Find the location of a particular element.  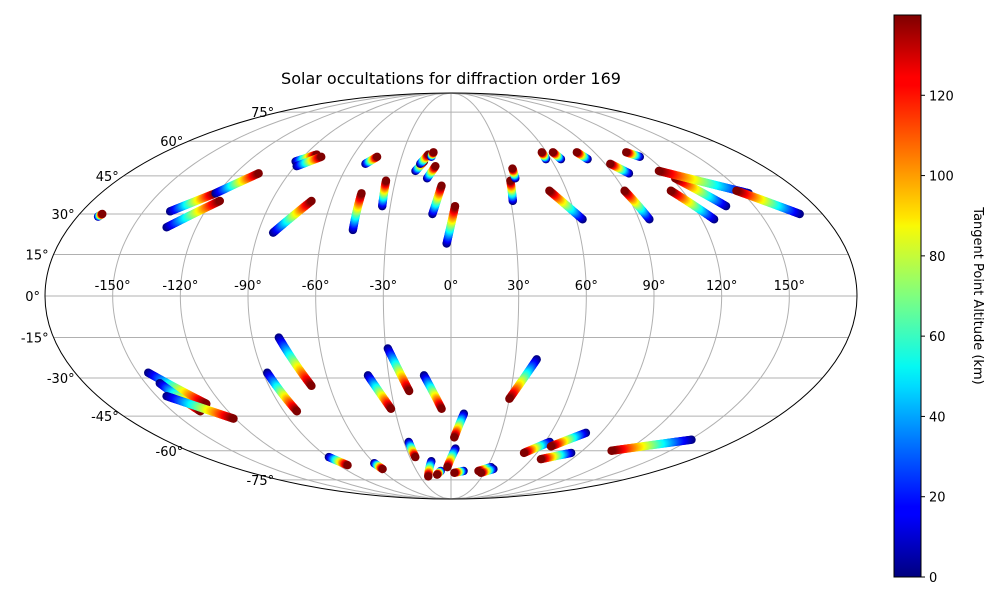

latitude-tick-label: 75° is located at coordinates (262, 113).